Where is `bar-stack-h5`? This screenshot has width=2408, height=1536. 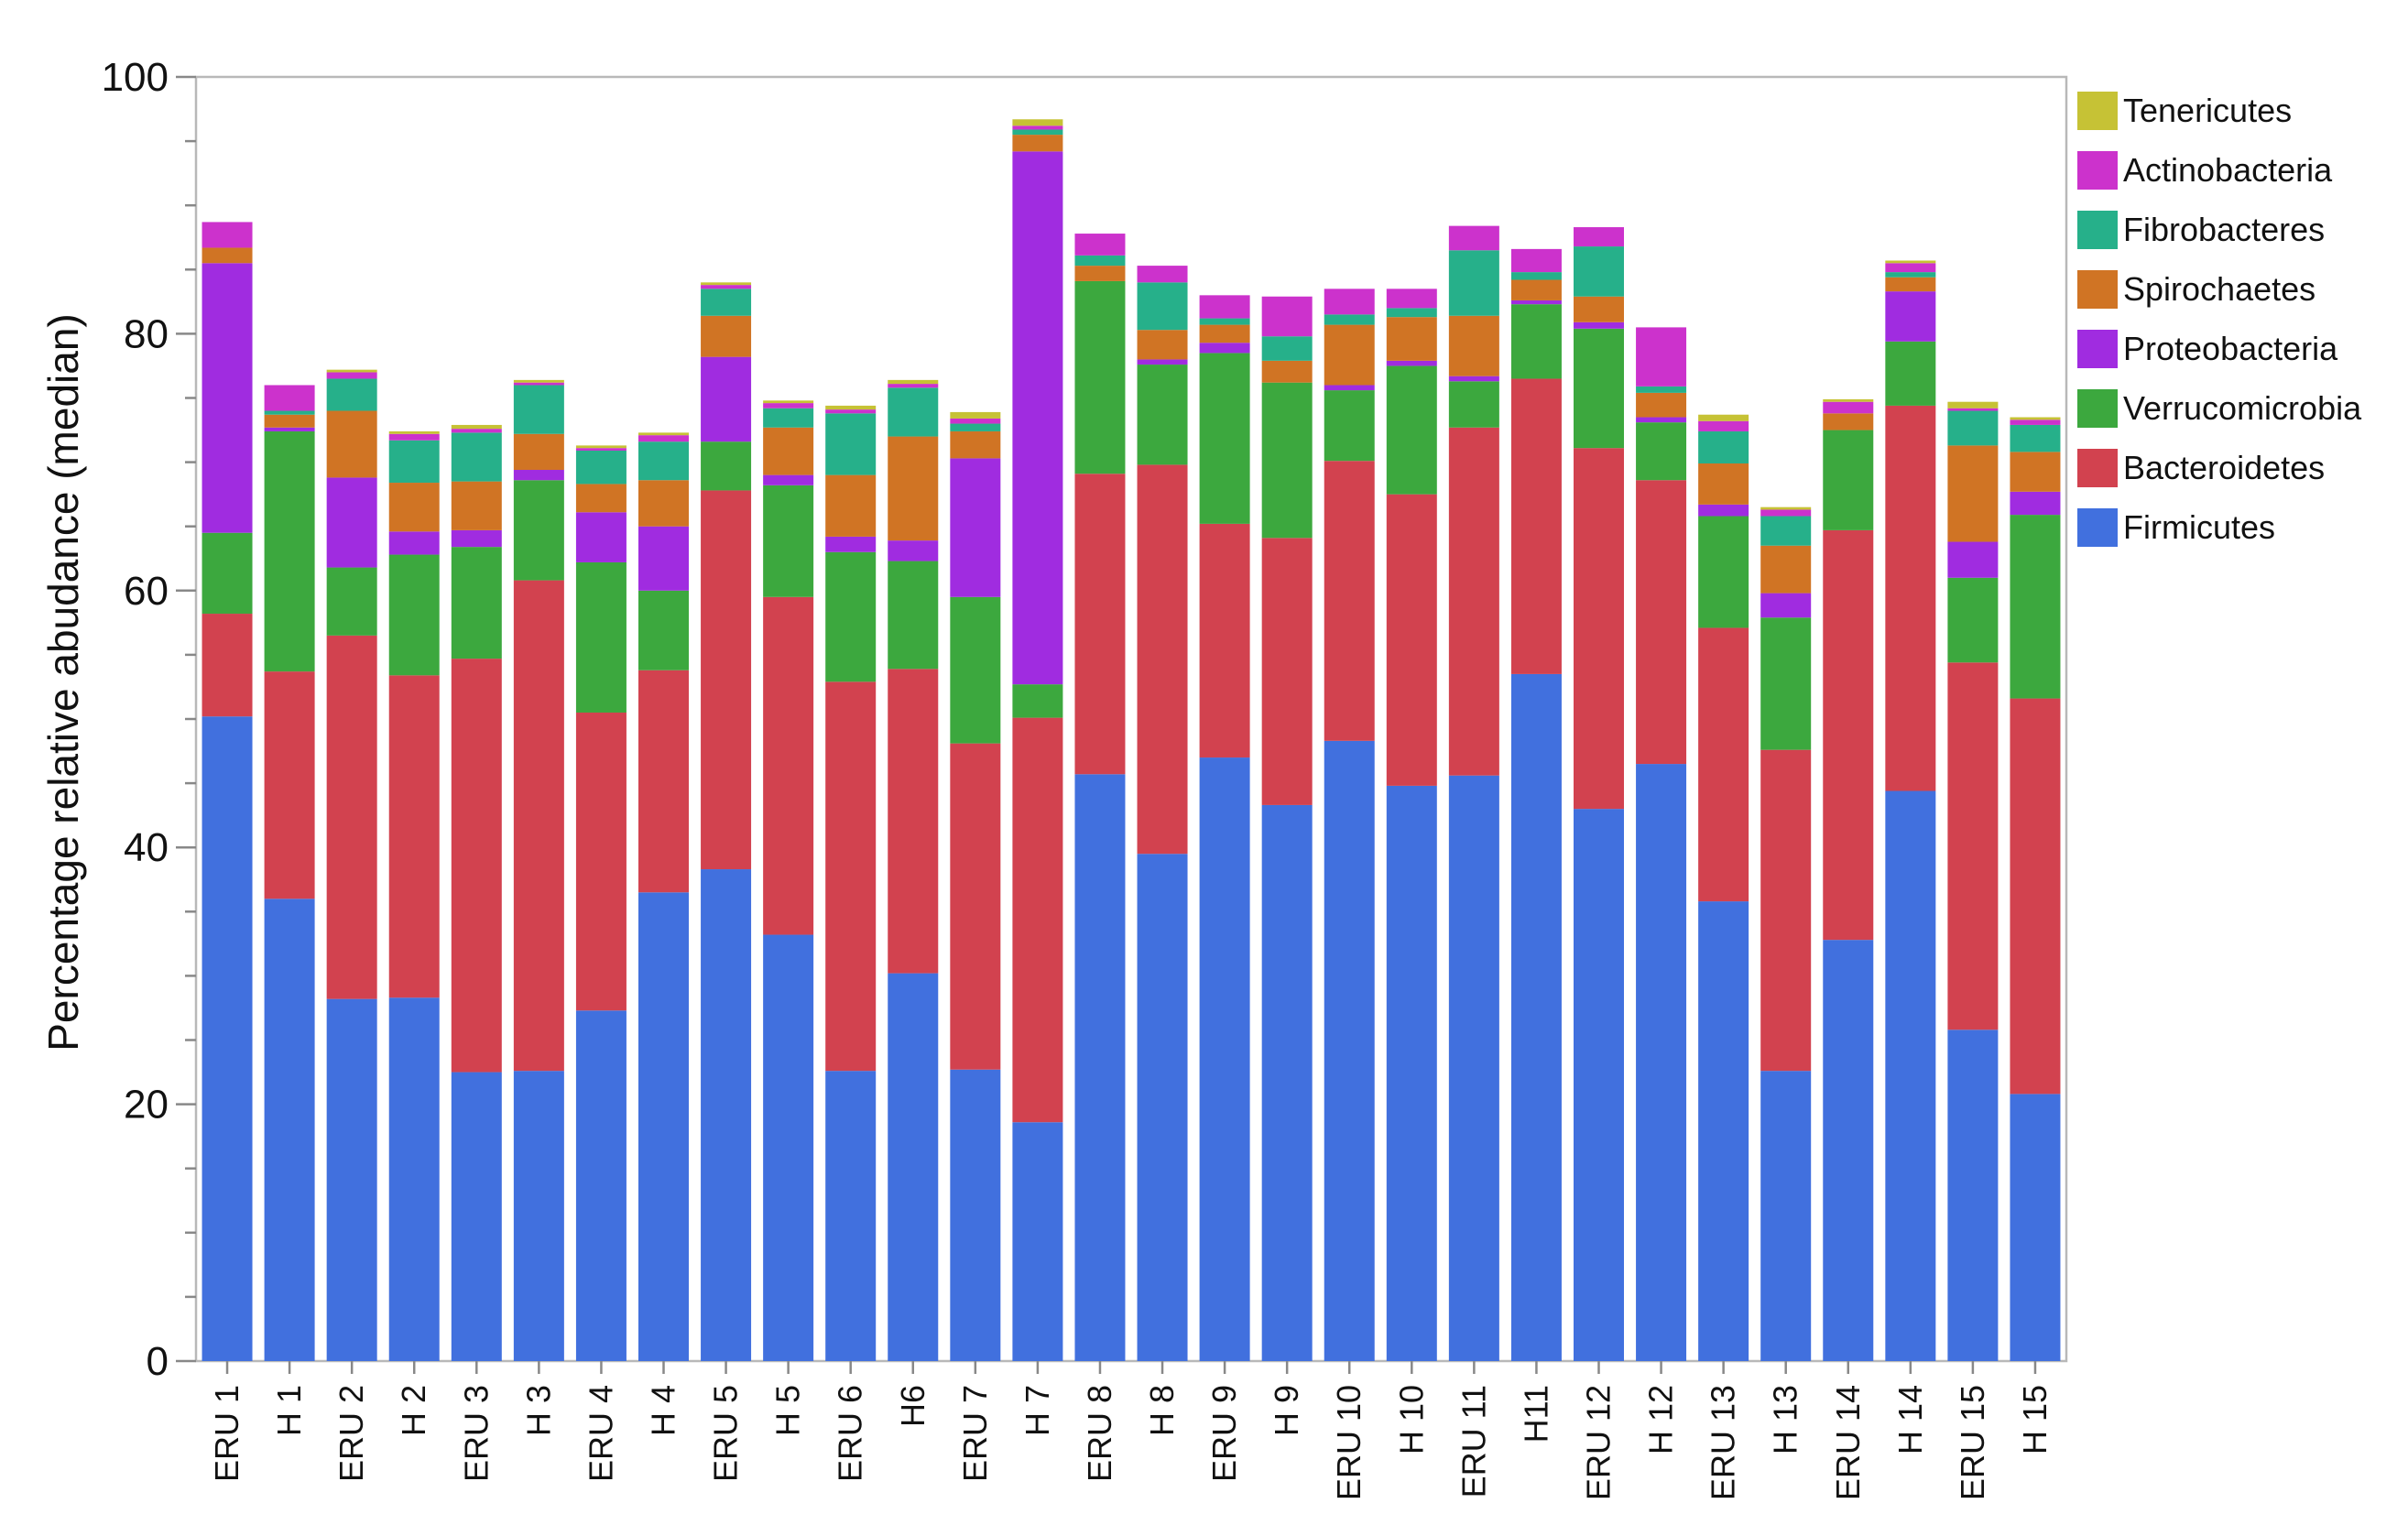
bar-stack-h5 is located at coordinates (788, 880).